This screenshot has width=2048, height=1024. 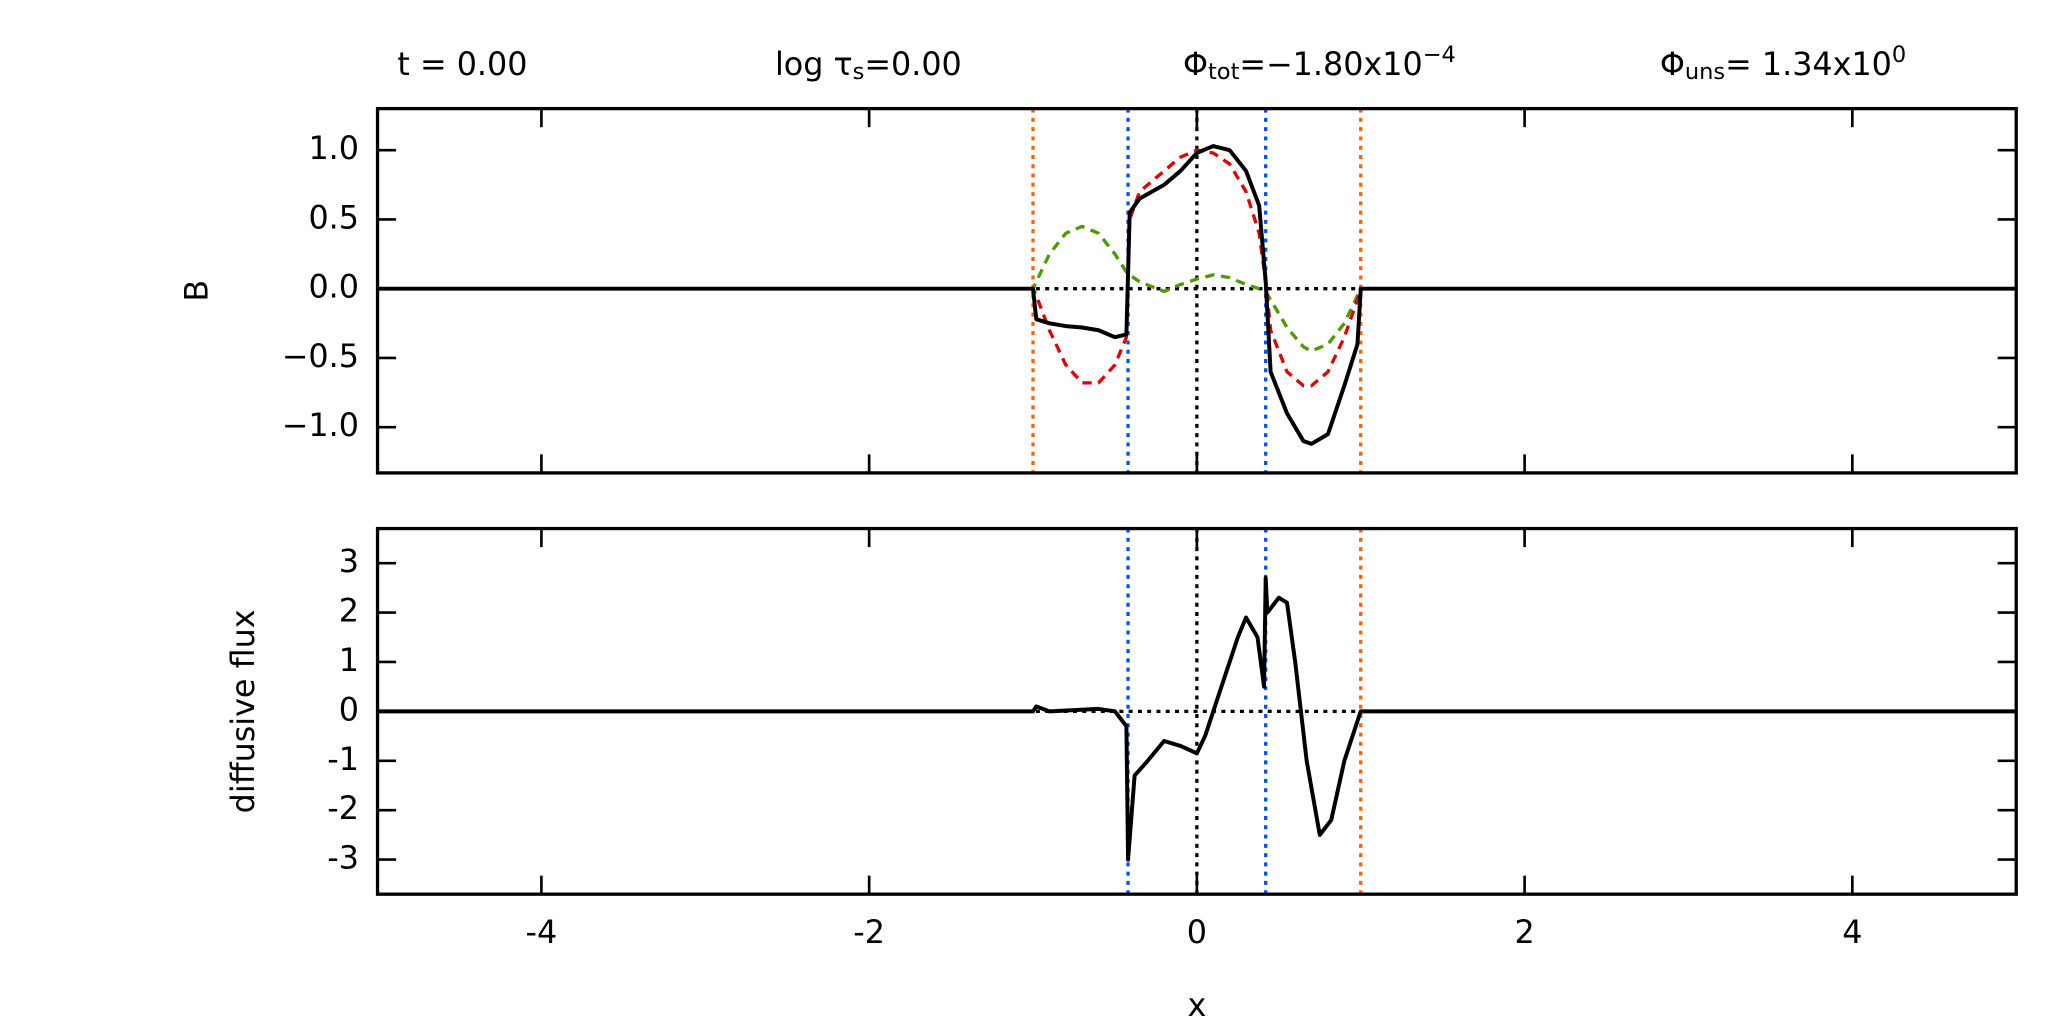 What do you see at coordinates (333, 148) in the screenshot?
I see `y-tick-label: 1.0` at bounding box center [333, 148].